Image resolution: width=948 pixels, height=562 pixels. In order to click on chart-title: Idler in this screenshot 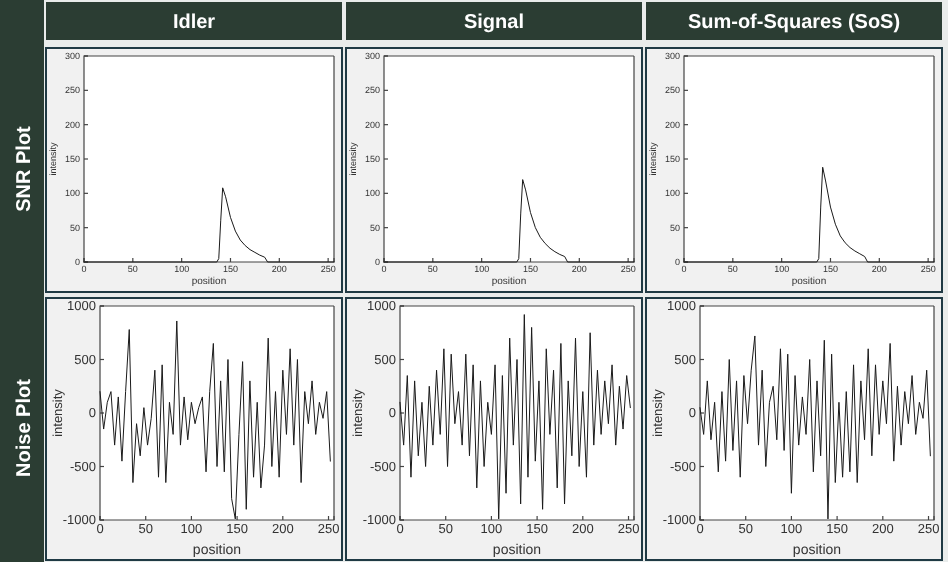, I will do `click(194, 23)`.